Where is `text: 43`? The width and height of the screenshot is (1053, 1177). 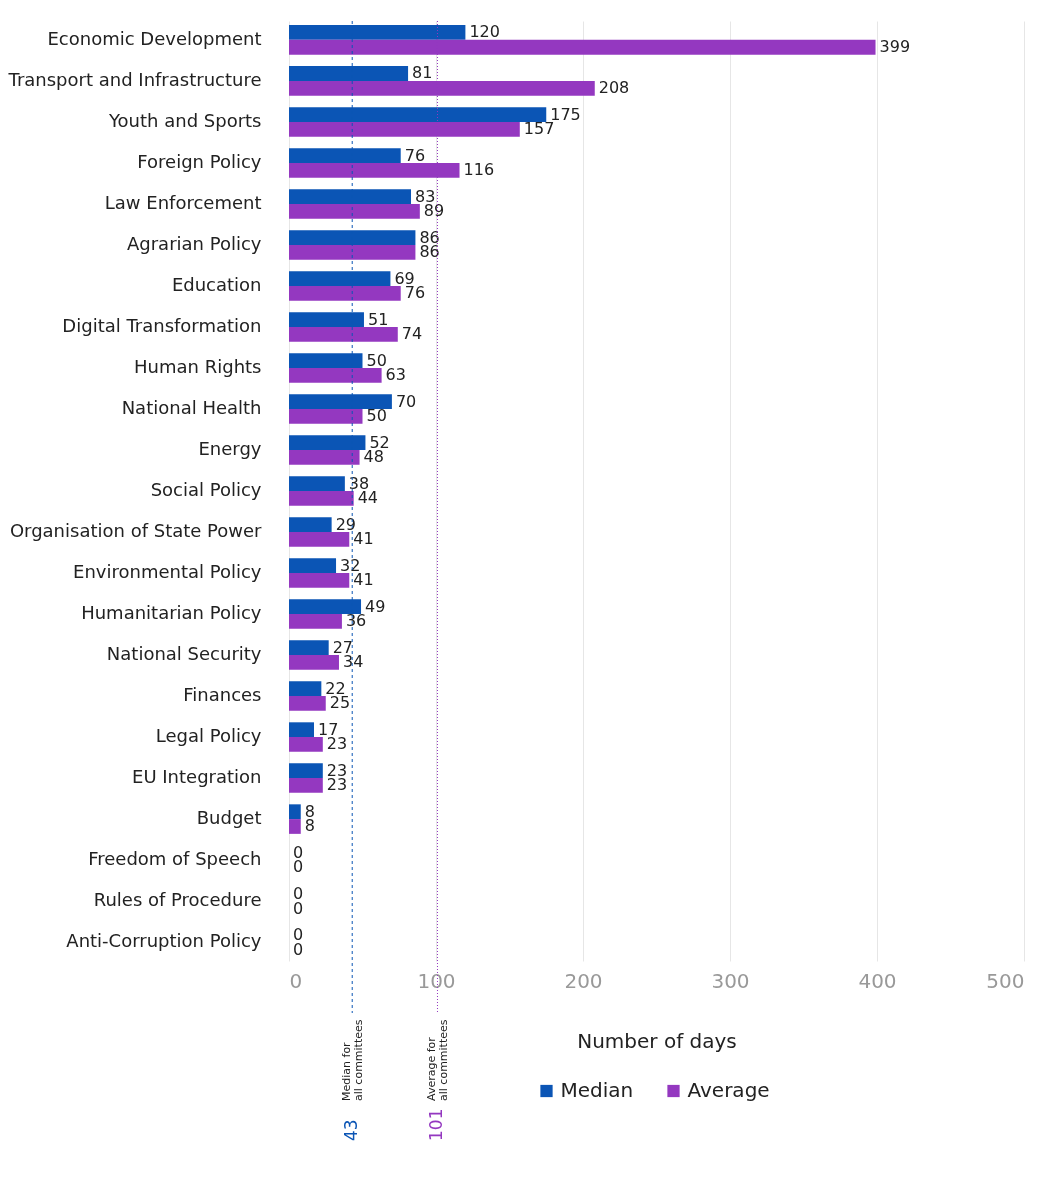 text: 43 is located at coordinates (351, 1130).